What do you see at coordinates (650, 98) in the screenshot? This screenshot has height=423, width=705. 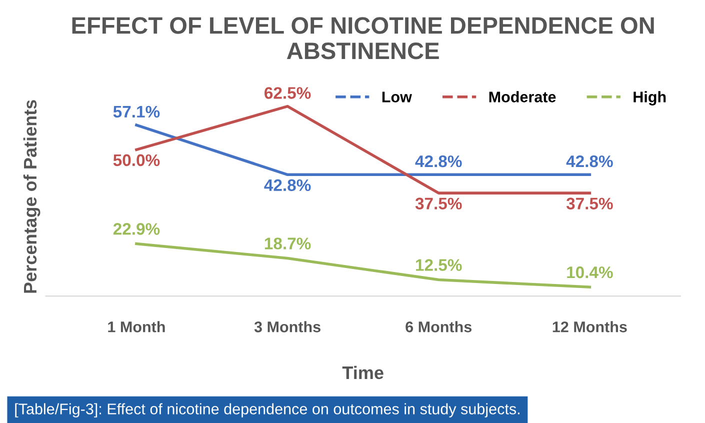 I see `legend-label: High` at bounding box center [650, 98].